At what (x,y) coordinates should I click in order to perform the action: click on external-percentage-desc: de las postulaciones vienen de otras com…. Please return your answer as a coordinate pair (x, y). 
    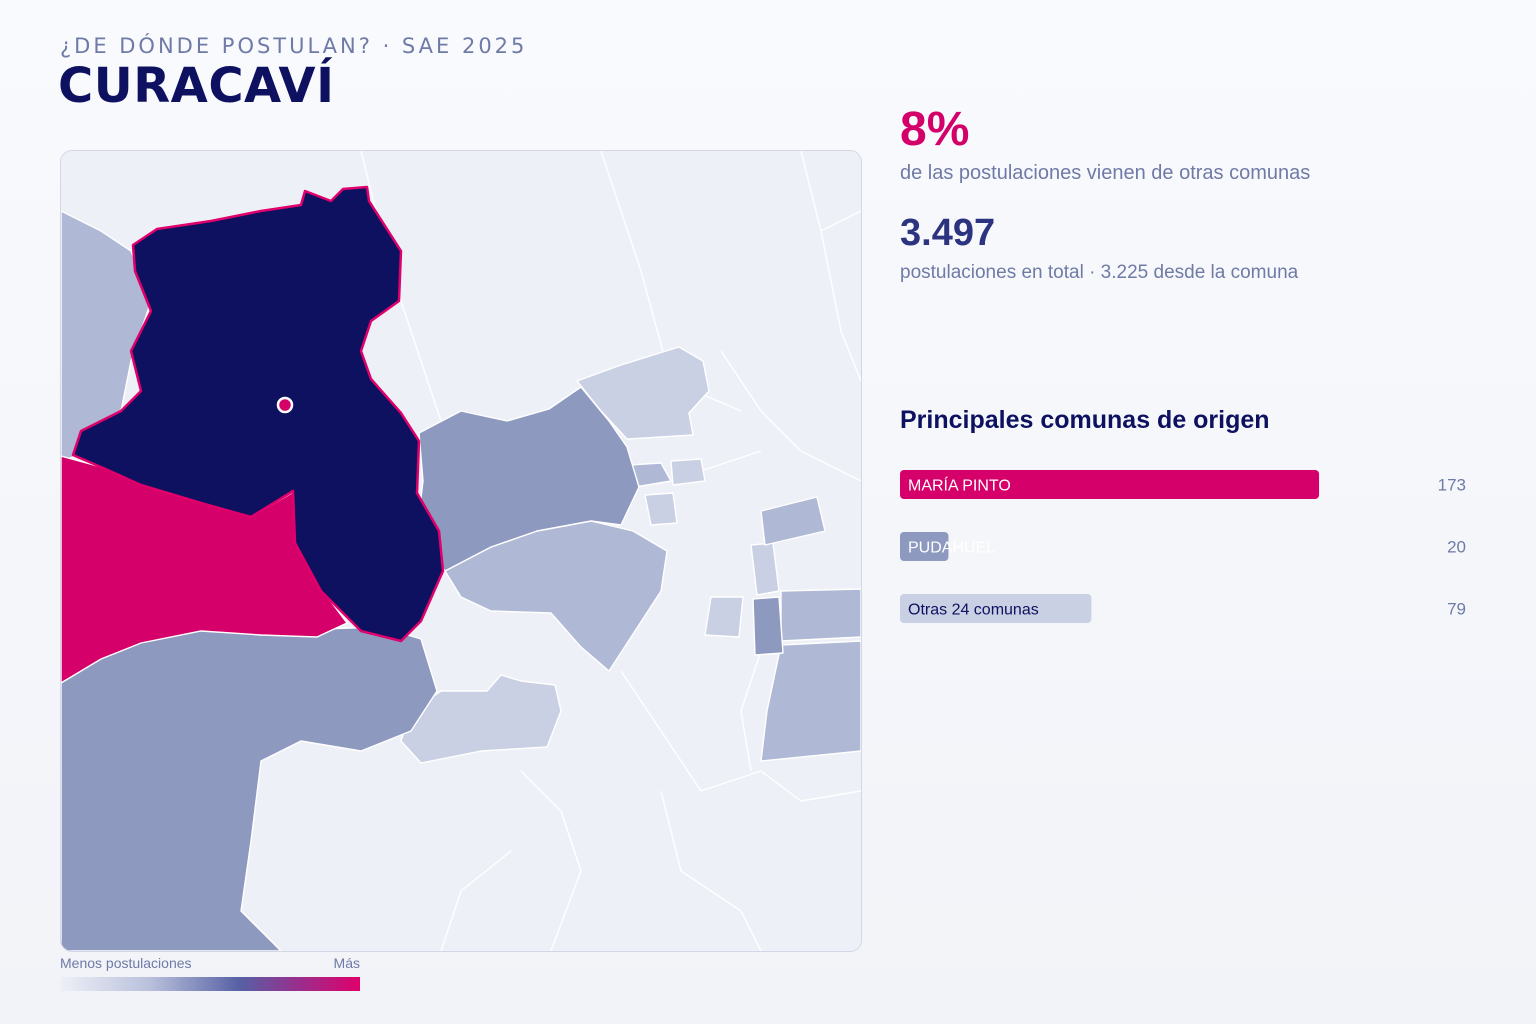
    Looking at the image, I should click on (1105, 173).